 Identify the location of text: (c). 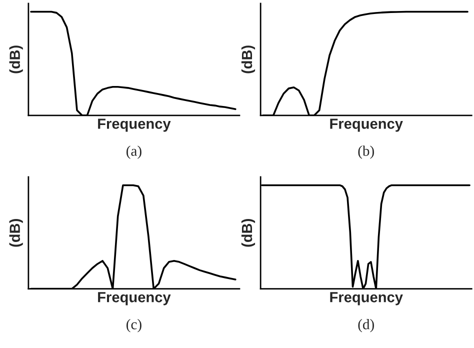
(134, 325).